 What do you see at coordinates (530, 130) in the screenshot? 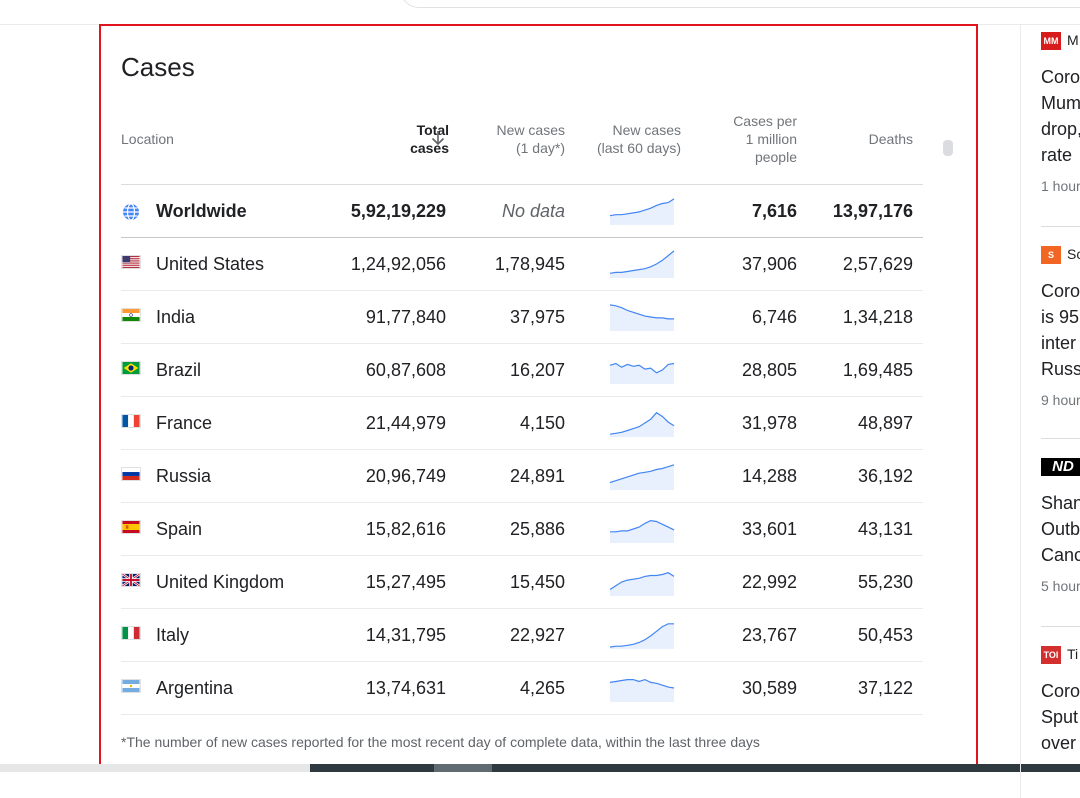
I see `column-new-cases-line1: New cases` at bounding box center [530, 130].